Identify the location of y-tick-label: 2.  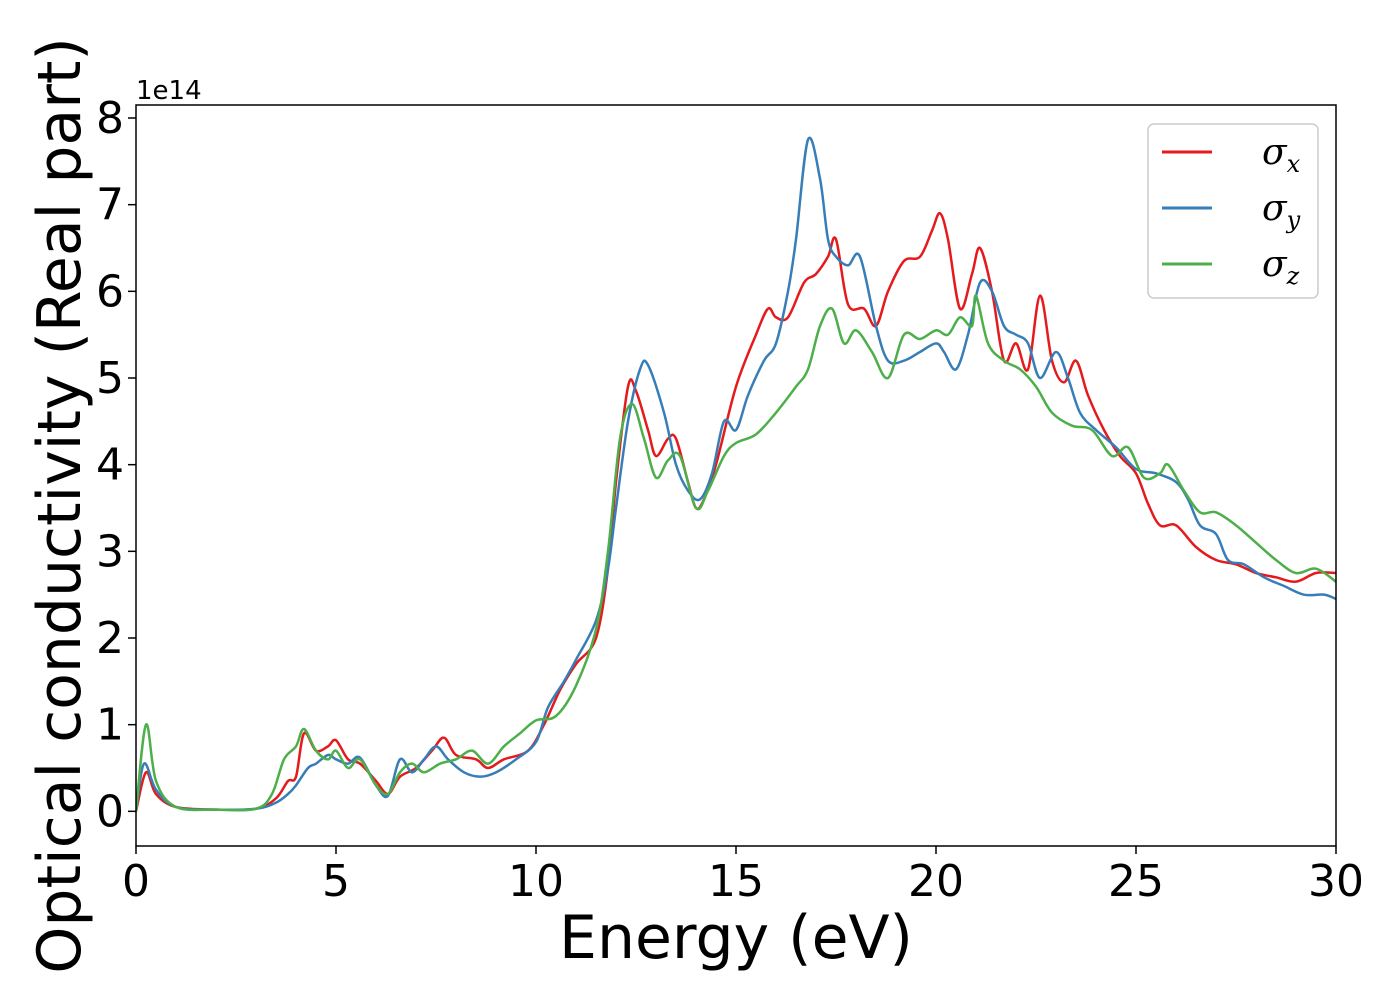
(110, 638).